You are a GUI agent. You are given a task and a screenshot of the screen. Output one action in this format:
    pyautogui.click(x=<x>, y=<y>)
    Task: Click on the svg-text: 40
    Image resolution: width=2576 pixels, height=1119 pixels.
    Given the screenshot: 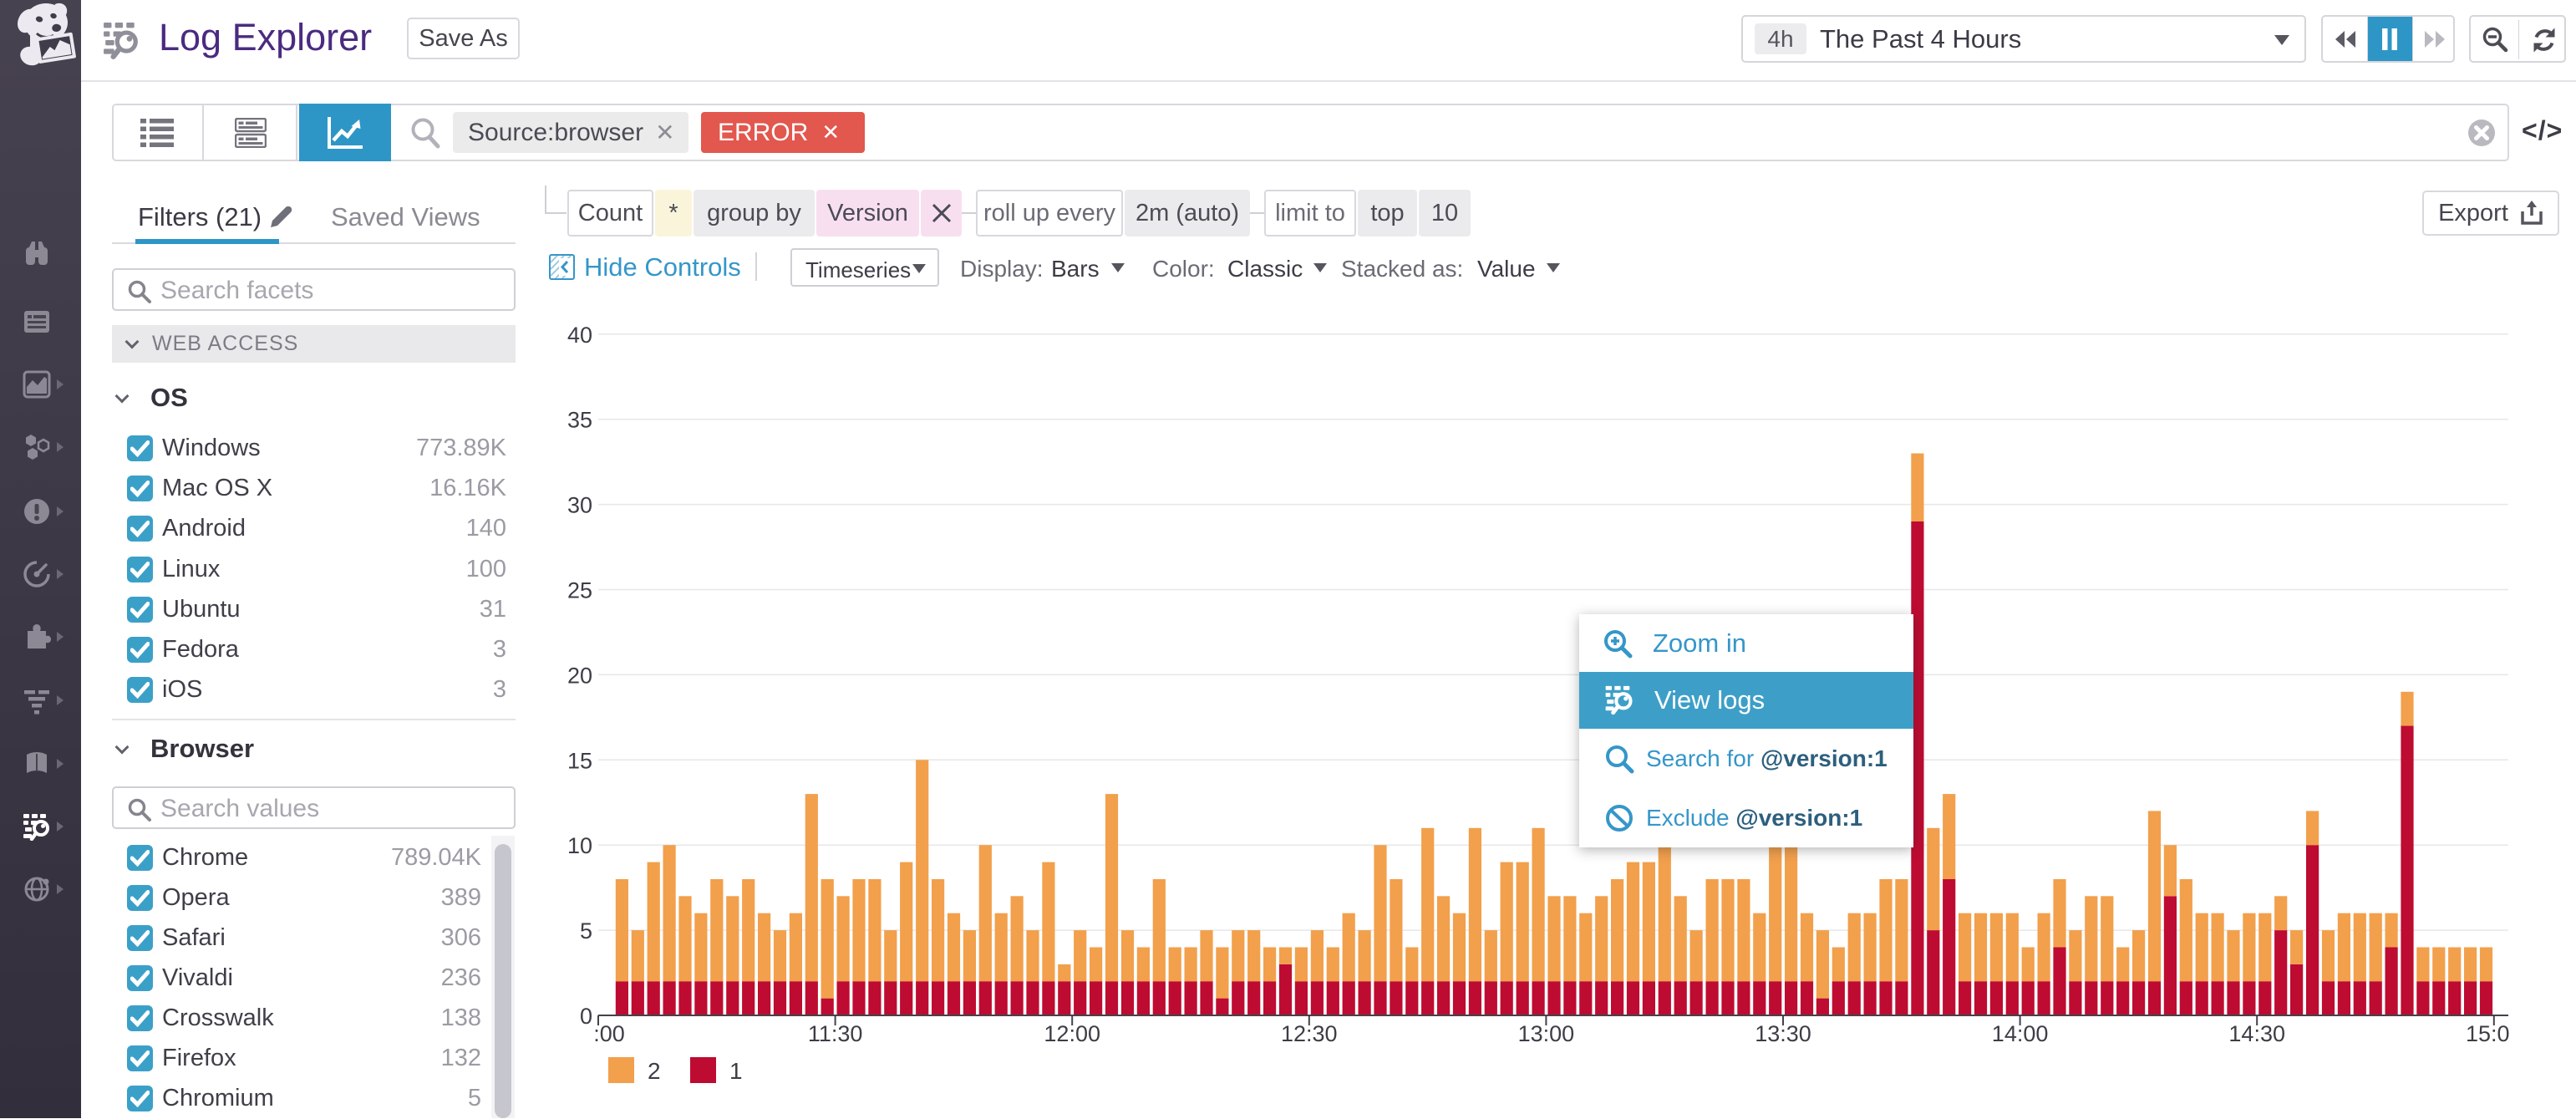 What is the action you would take?
    pyautogui.click(x=579, y=335)
    